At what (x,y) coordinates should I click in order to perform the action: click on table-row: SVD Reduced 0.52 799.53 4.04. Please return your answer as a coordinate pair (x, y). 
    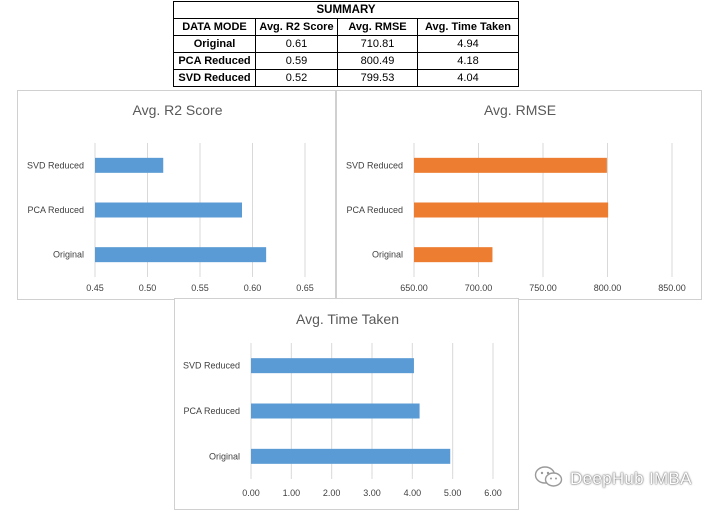
    Looking at the image, I should click on (346, 78).